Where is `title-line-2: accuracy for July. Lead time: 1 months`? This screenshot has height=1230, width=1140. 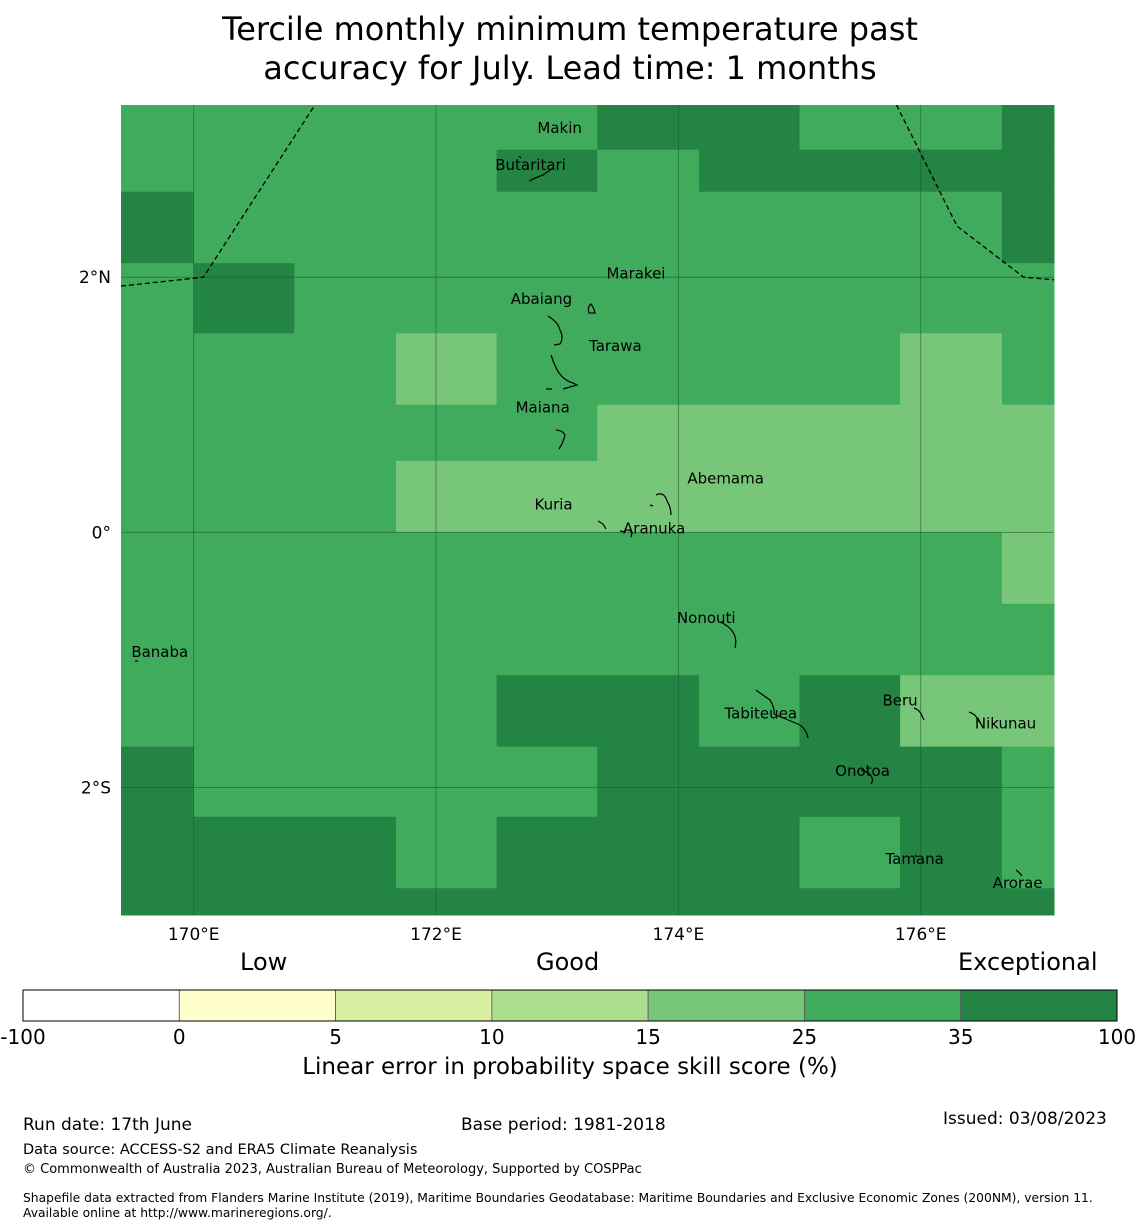 title-line-2: accuracy for July. Lead time: 1 months is located at coordinates (570, 68).